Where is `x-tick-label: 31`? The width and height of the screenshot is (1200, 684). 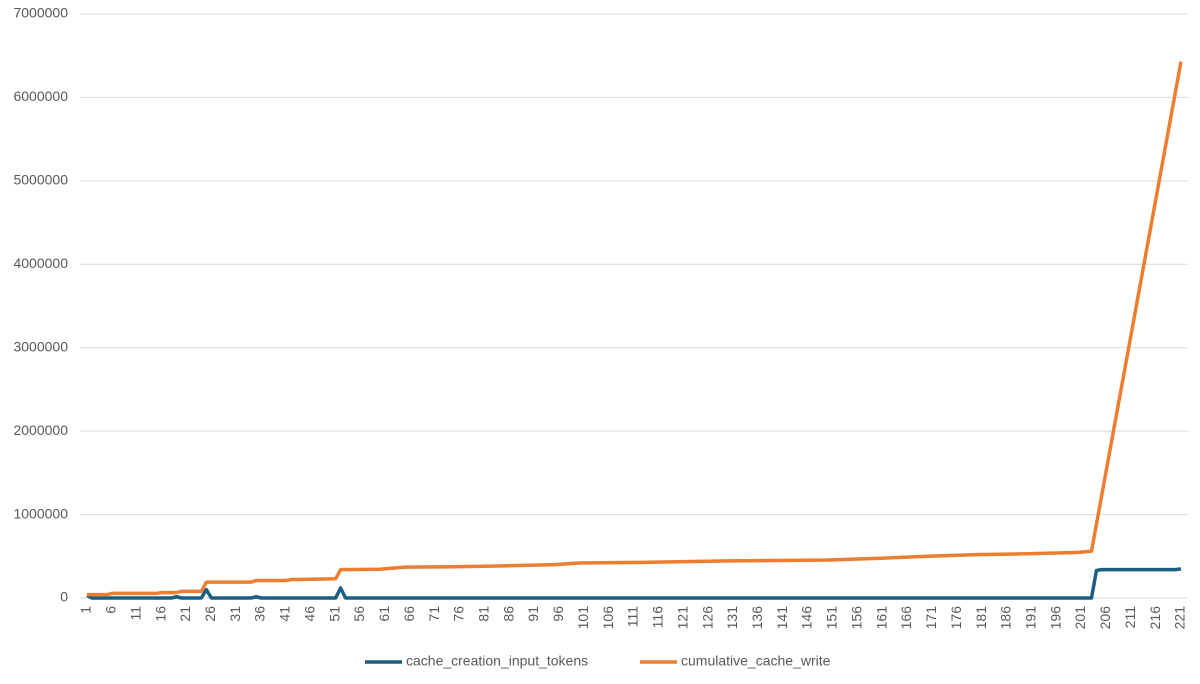
x-tick-label: 31 is located at coordinates (235, 614).